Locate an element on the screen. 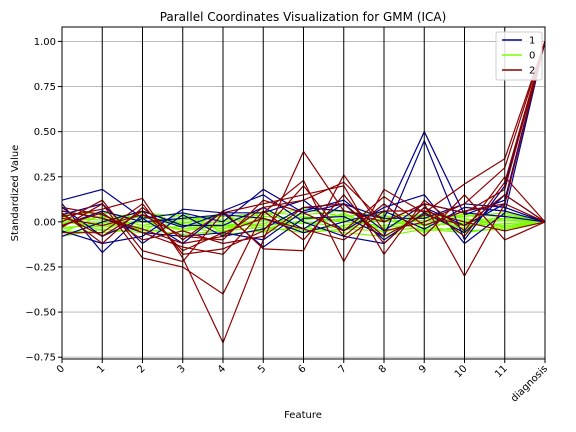  x-tick-label: 7 is located at coordinates (343, 369).